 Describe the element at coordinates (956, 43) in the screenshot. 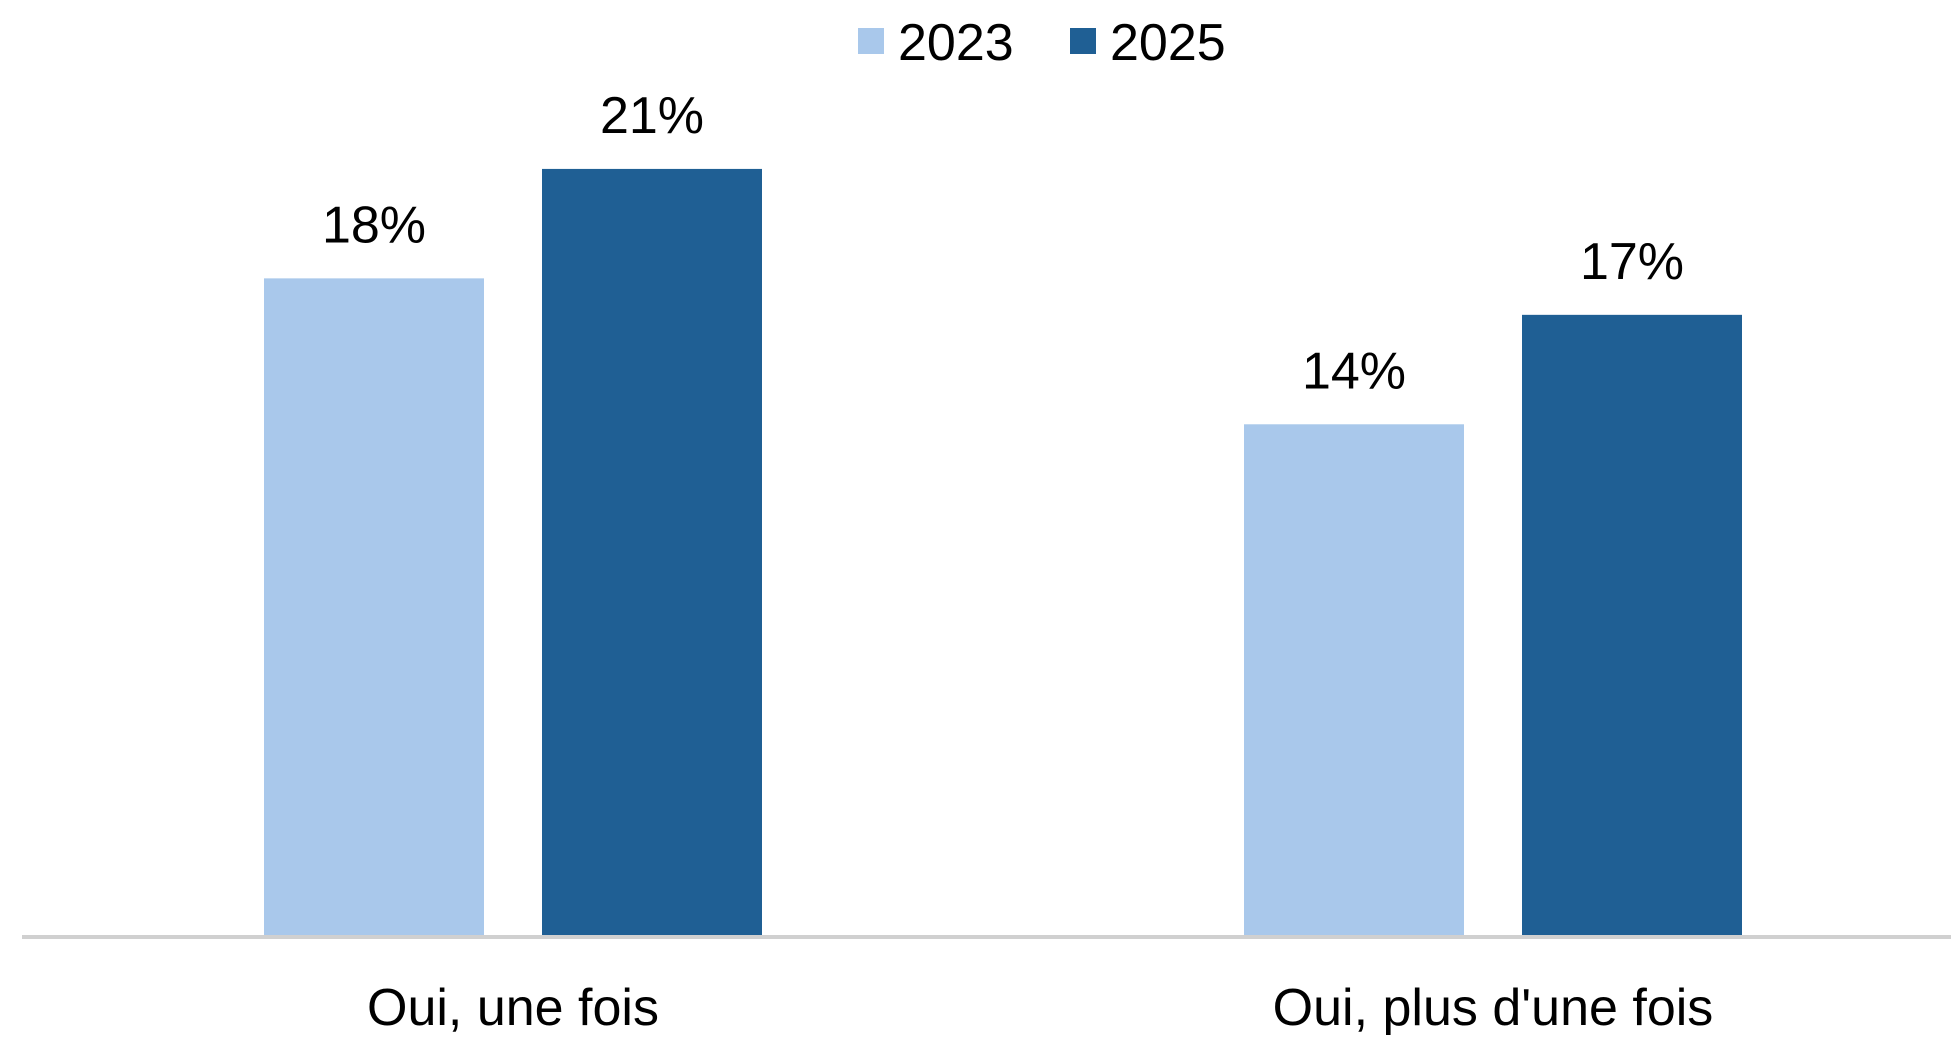

I see `legend-label: 2023` at that location.